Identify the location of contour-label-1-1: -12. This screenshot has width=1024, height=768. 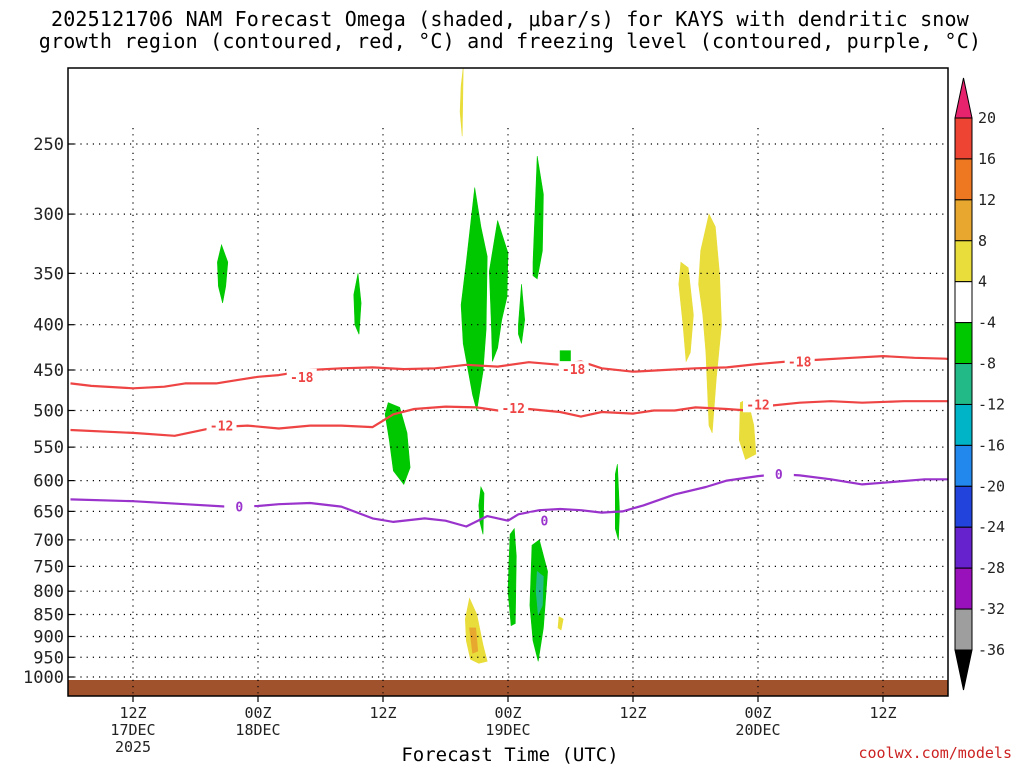
(512, 409).